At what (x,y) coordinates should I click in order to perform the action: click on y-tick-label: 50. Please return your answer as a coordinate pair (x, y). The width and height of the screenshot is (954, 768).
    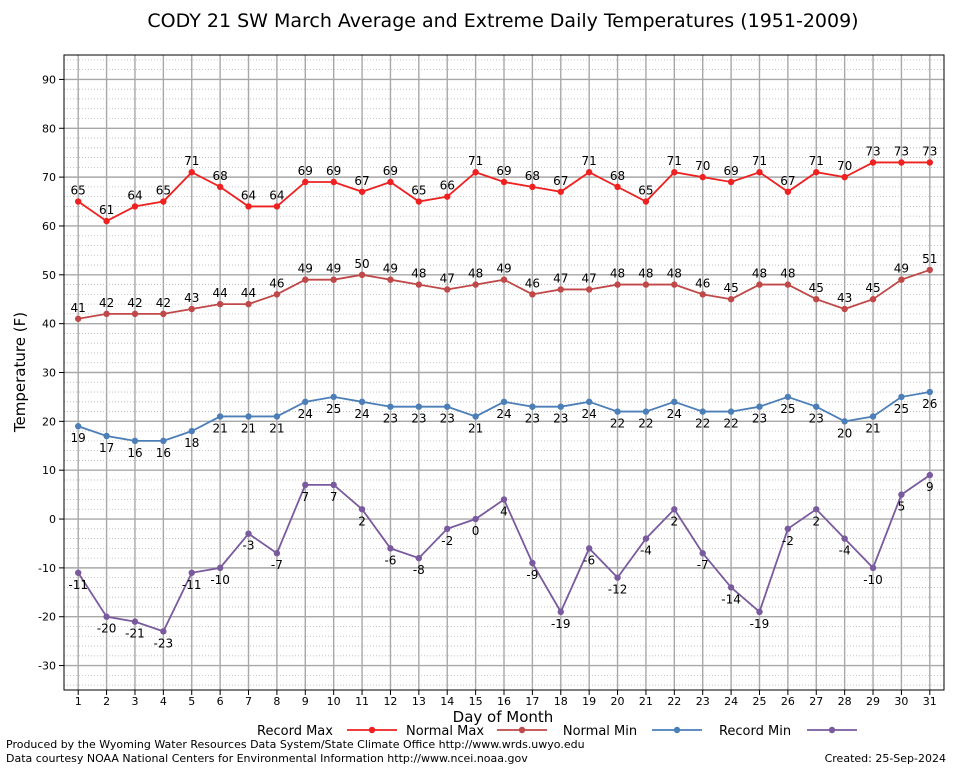
    Looking at the image, I should click on (49, 275).